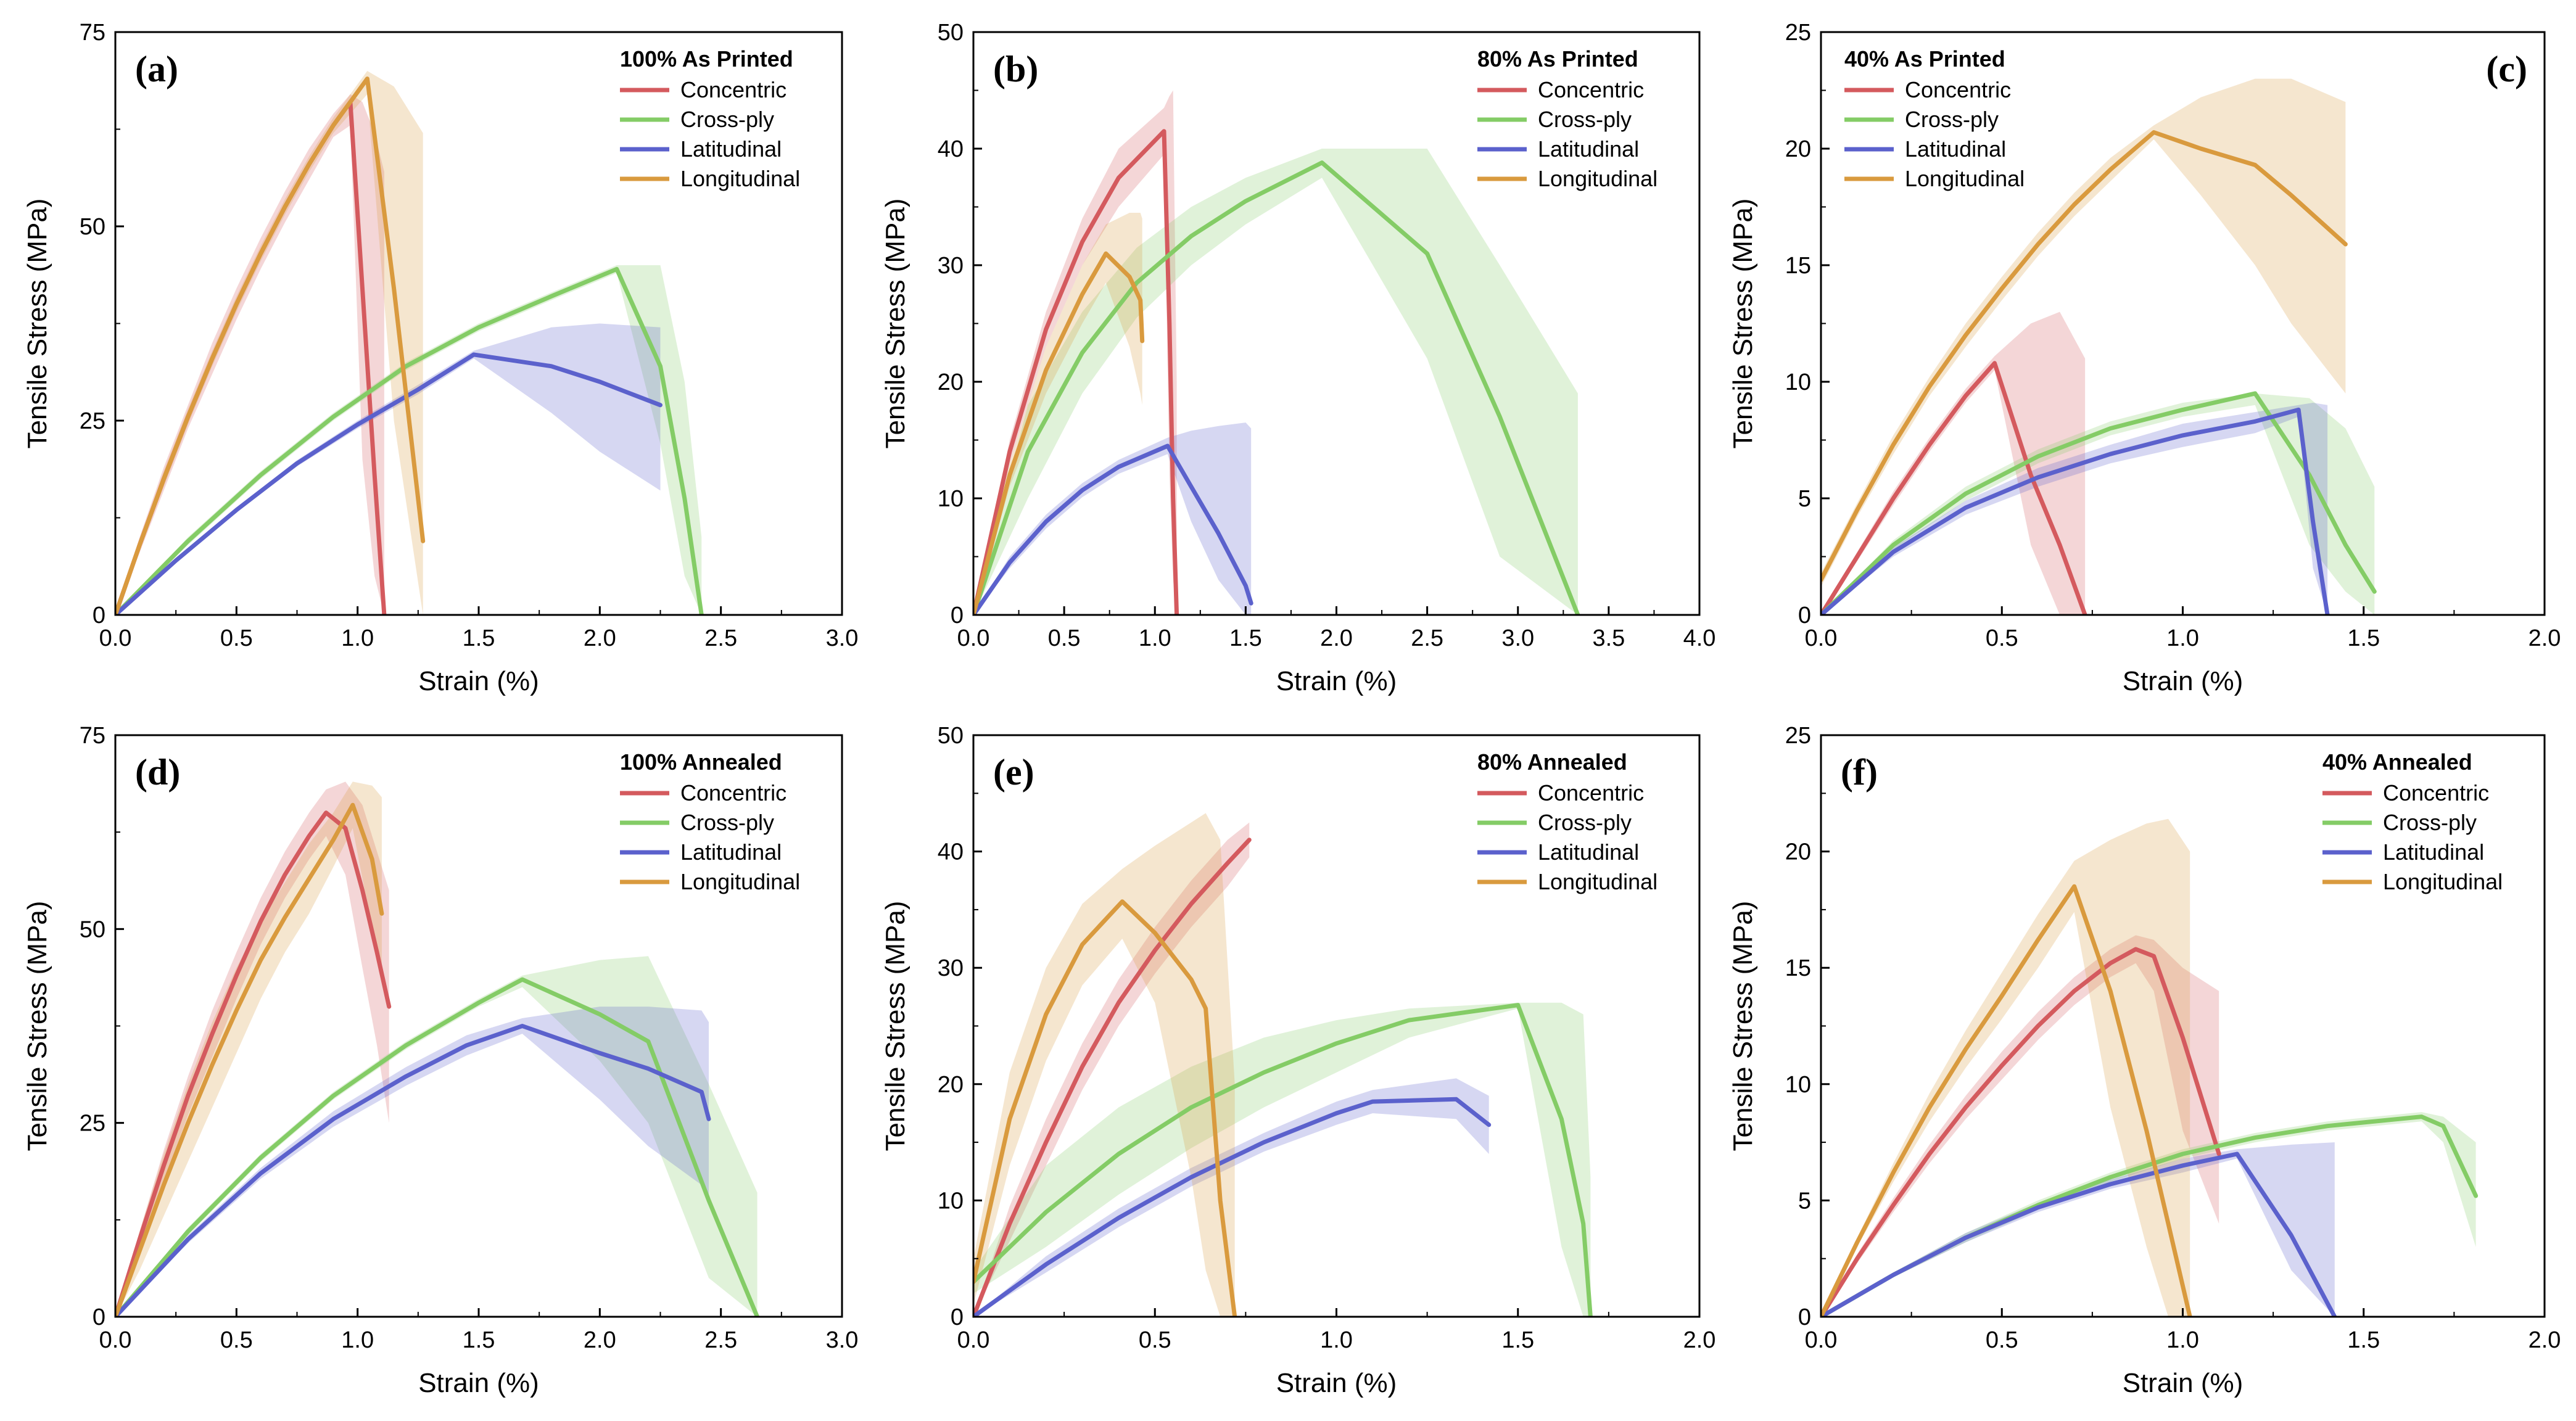 Image resolution: width=2576 pixels, height=1421 pixels. Describe the element at coordinates (92, 33) in the screenshot. I see `y-tick-label: 75` at that location.